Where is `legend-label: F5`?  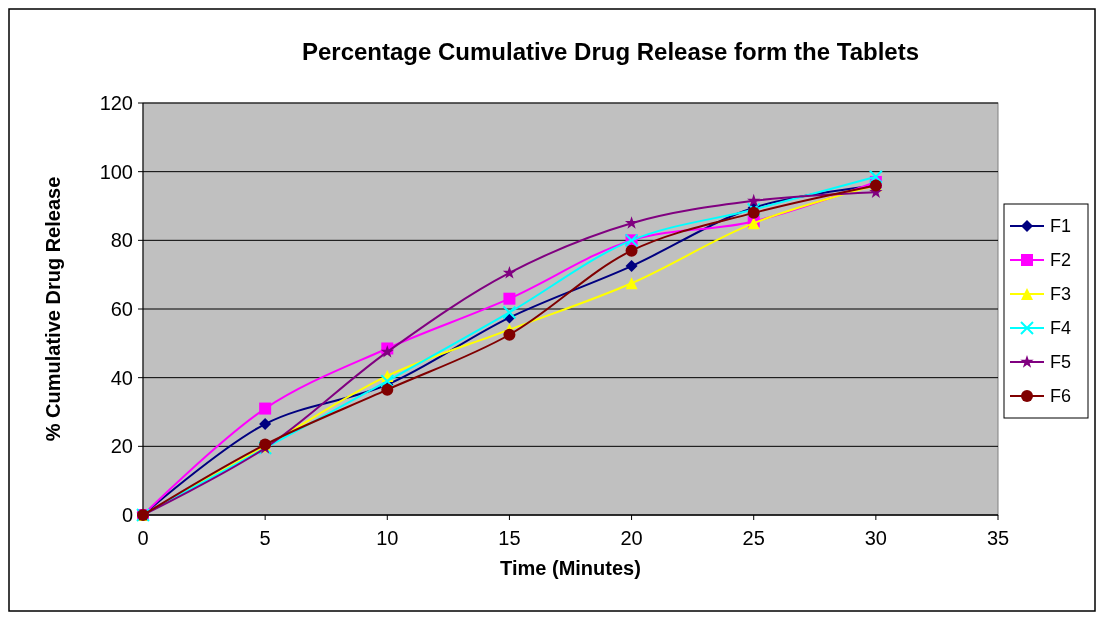 legend-label: F5 is located at coordinates (1061, 362).